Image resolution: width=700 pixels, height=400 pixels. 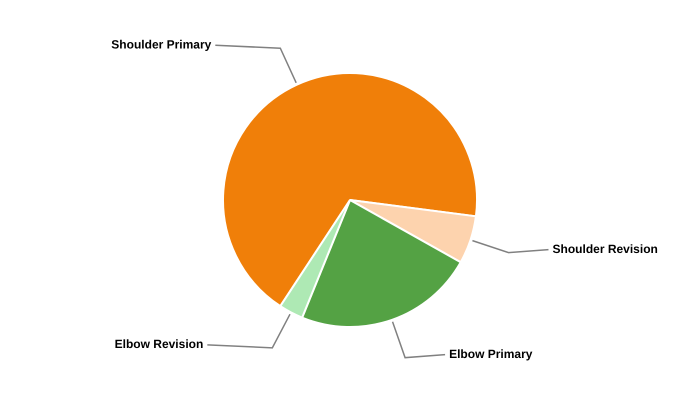 What do you see at coordinates (605, 249) in the screenshot?
I see `slice-label: Shoulder Revision` at bounding box center [605, 249].